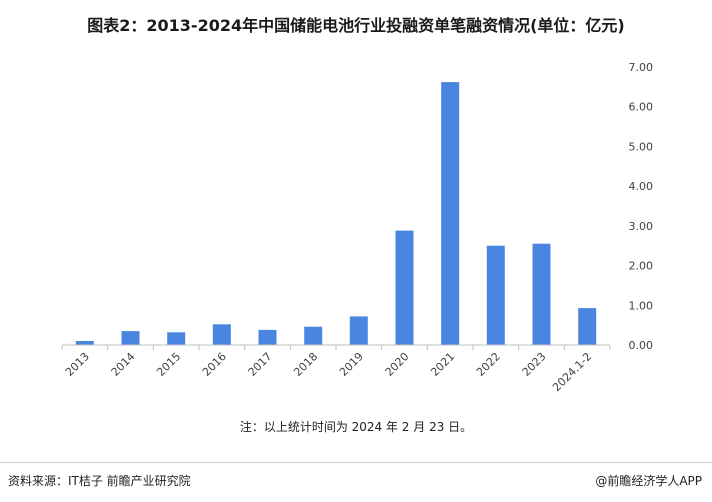 The width and height of the screenshot is (712, 502). I want to click on x-tick-label: 2018, so click(305, 364).